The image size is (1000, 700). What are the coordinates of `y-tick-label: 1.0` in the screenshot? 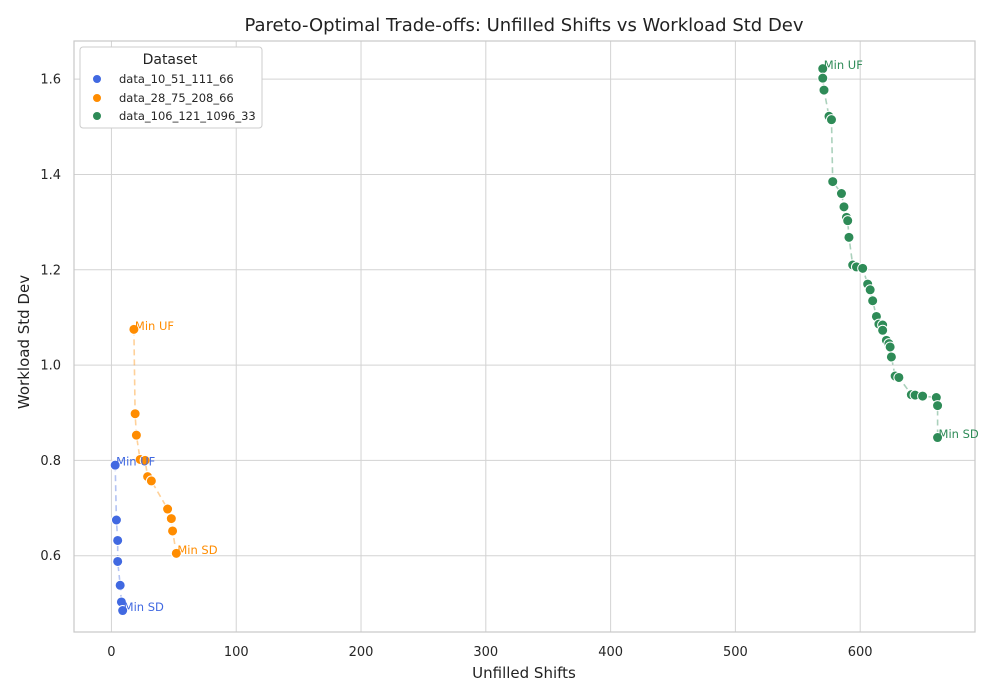 It's located at (50, 366).